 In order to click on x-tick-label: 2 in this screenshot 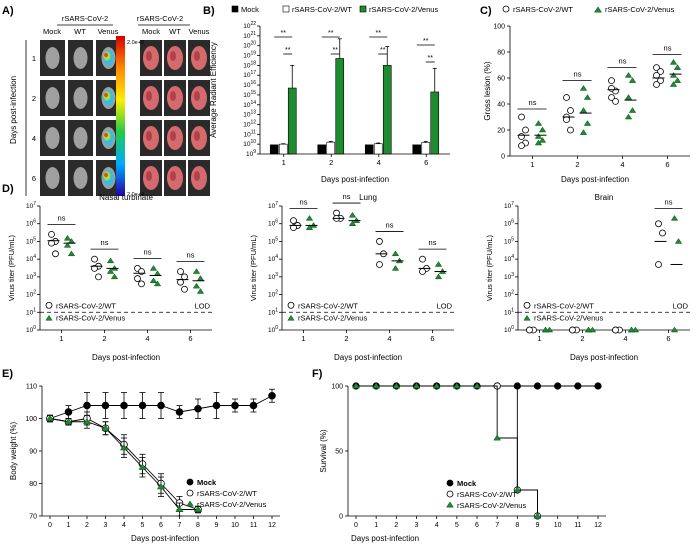, I will do `click(87, 525)`.